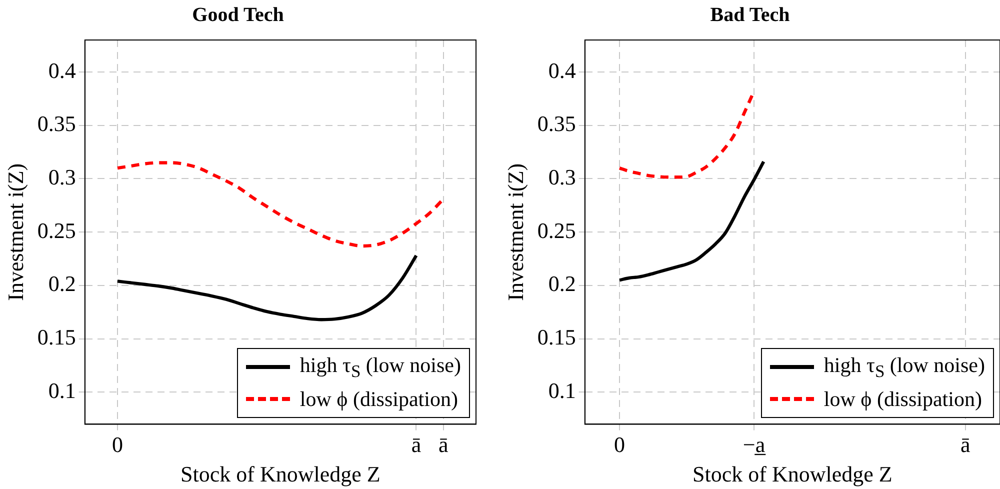  Describe the element at coordinates (238, 15) in the screenshot. I see `chart-title: Good Tech` at that location.